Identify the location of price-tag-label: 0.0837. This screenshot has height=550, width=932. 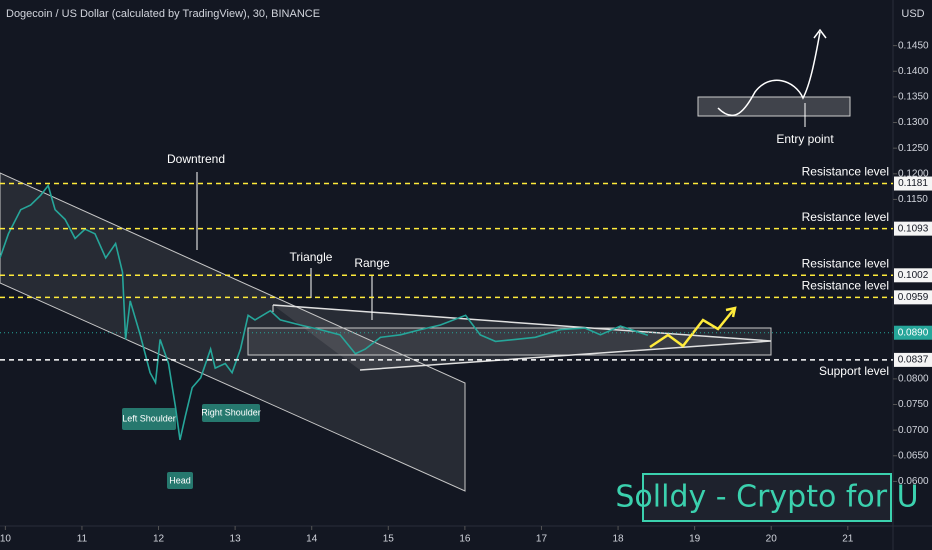
(913, 360).